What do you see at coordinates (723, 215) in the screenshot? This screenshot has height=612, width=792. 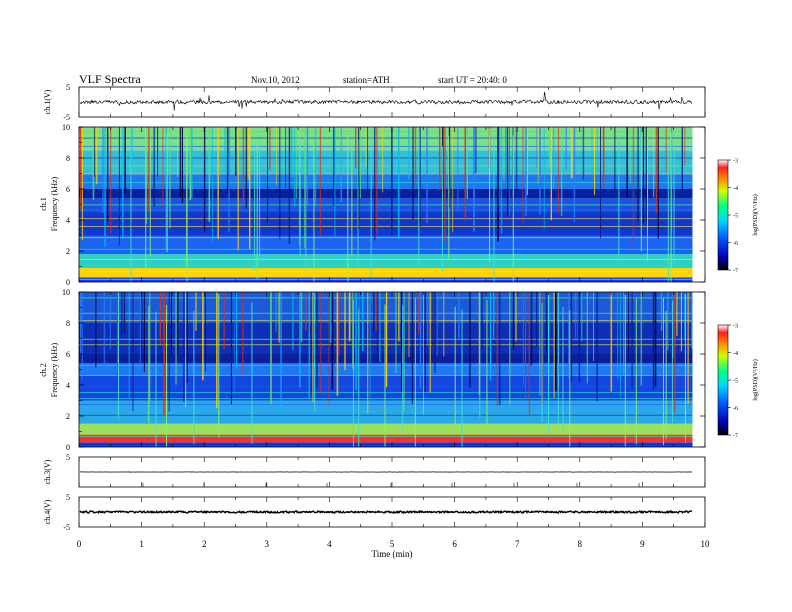 I see `colorbar-1-scale` at bounding box center [723, 215].